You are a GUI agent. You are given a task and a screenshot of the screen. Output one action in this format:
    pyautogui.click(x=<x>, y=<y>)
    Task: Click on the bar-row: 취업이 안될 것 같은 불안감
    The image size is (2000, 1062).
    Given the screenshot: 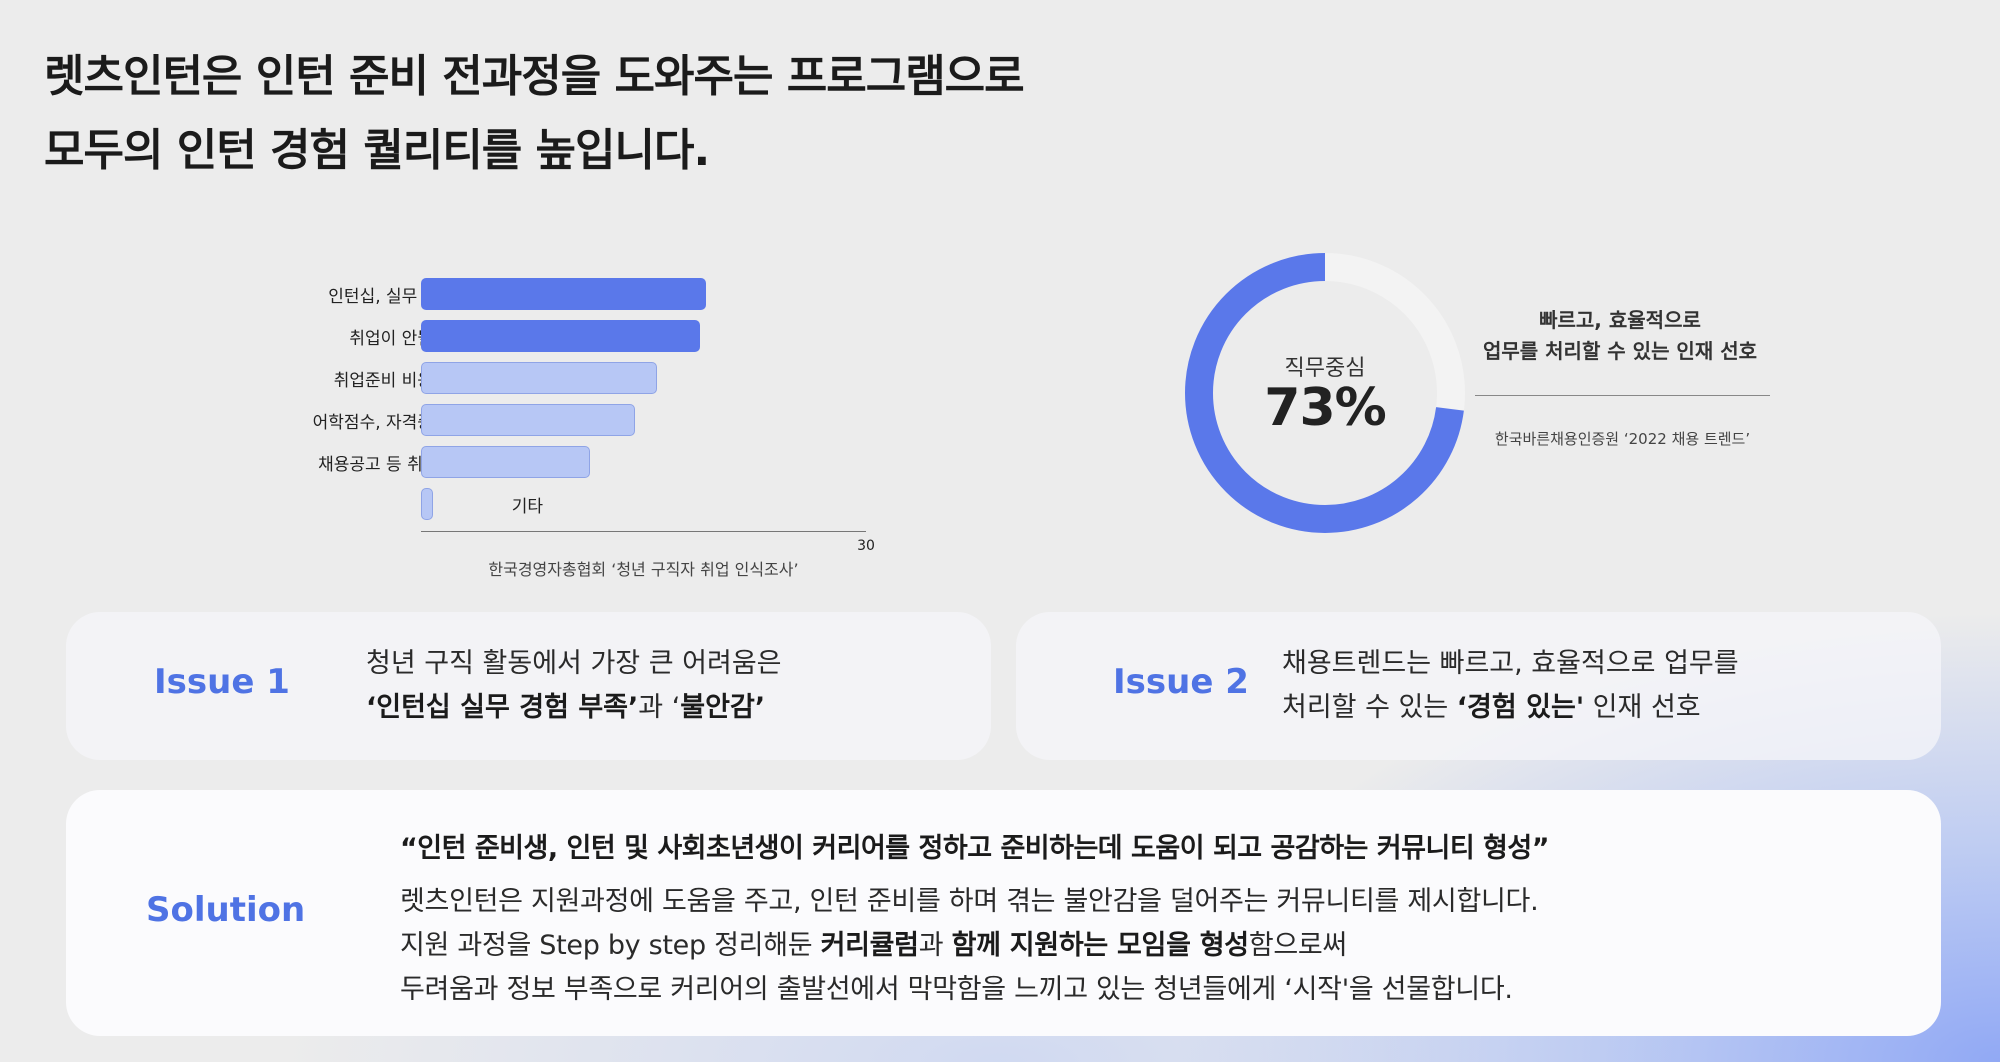 What is the action you would take?
    pyautogui.click(x=520, y=335)
    